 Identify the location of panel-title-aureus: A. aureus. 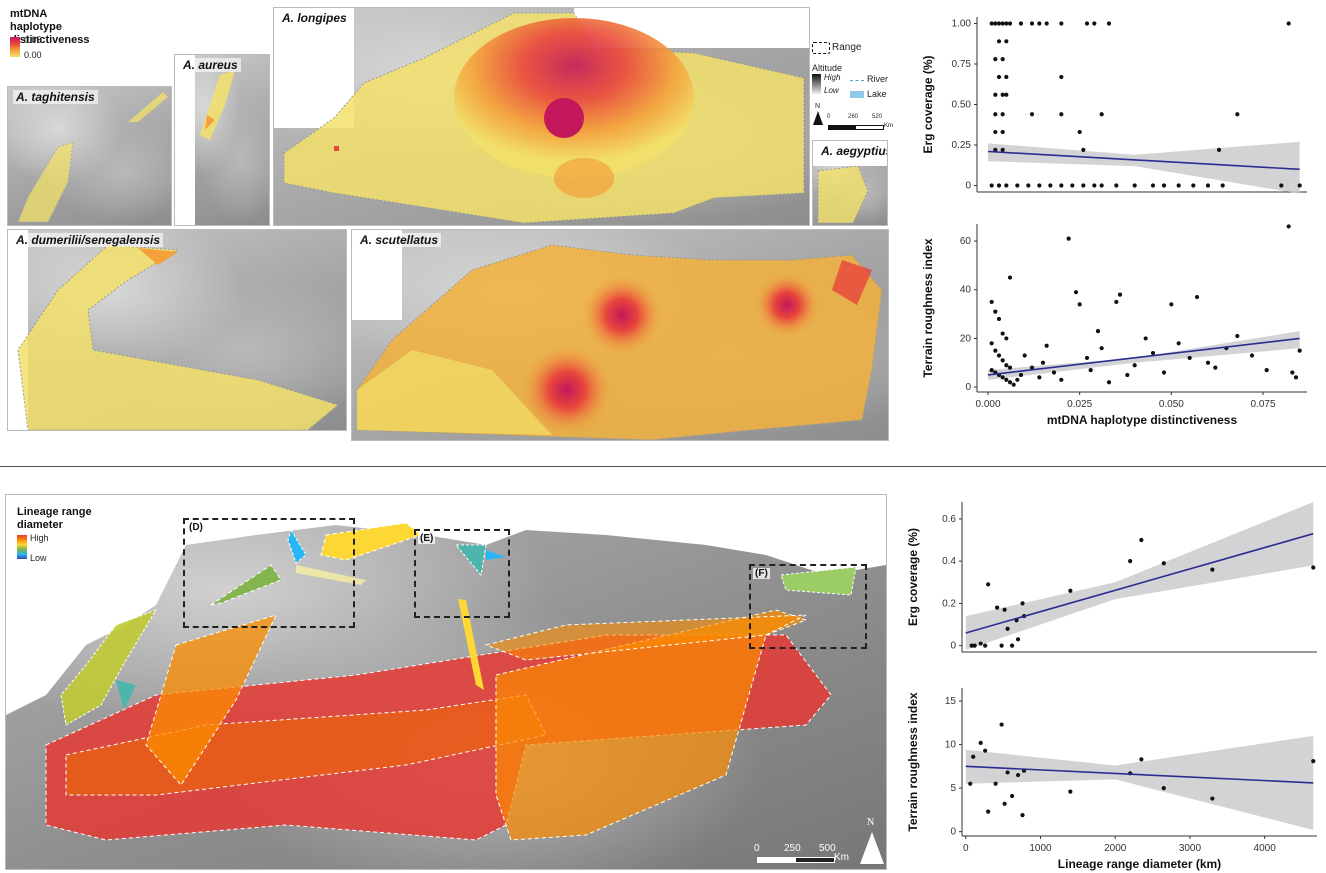
(210, 65).